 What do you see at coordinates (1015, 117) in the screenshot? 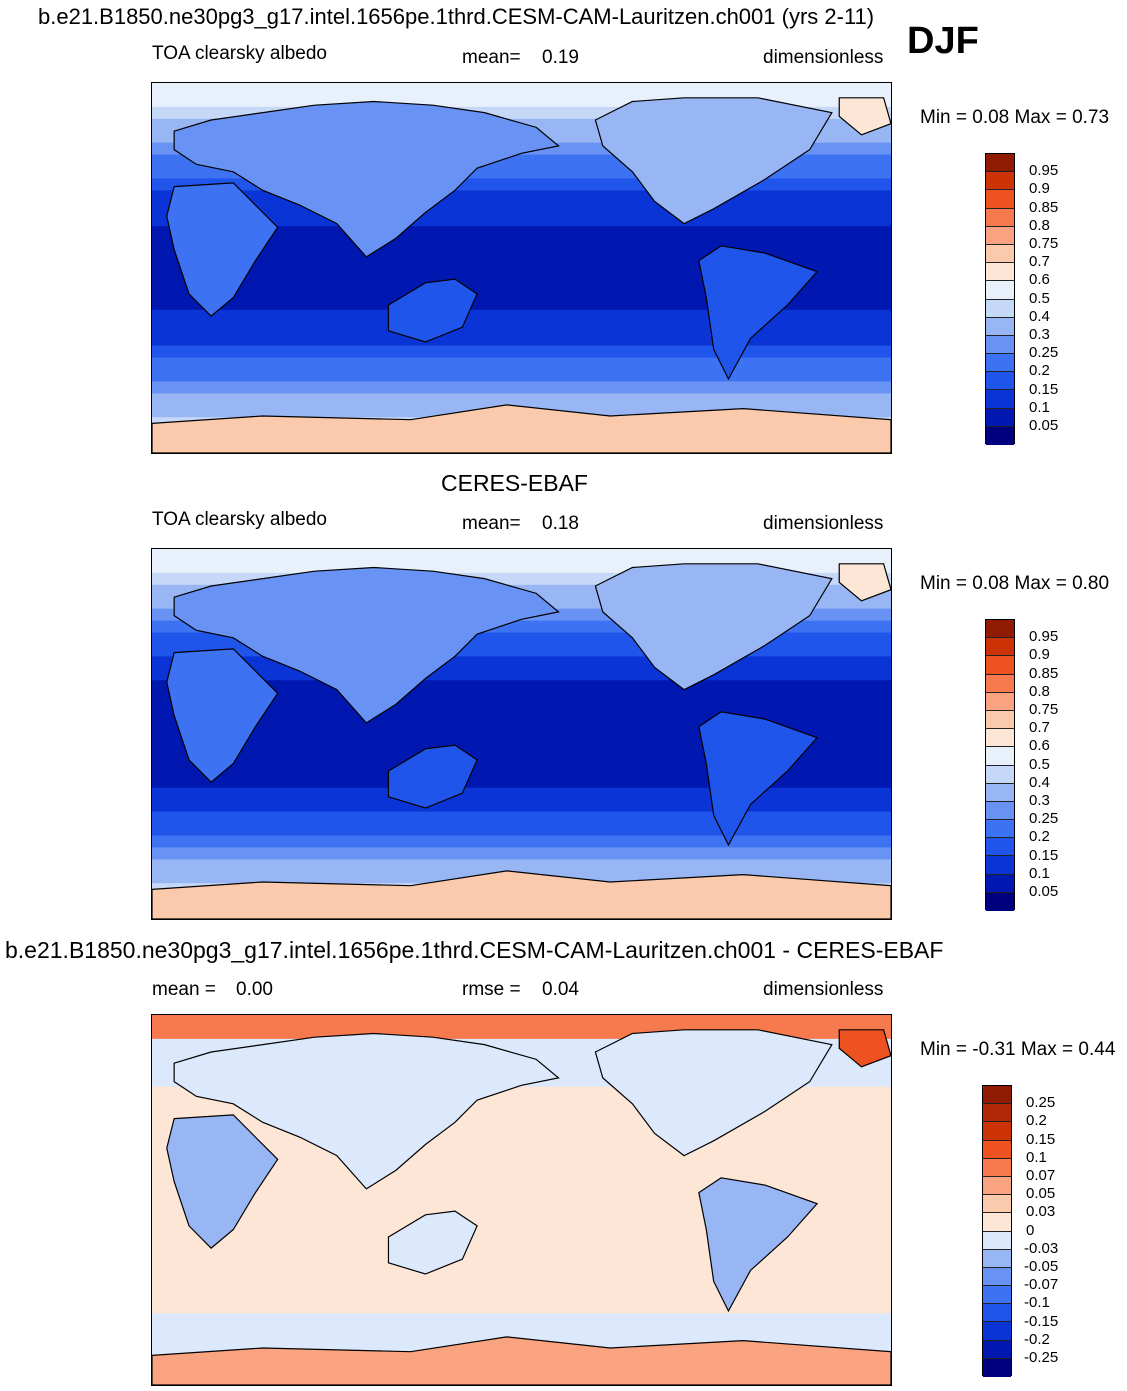
I see `panel1-minmax: Min = 0.08 Max = 0.73` at bounding box center [1015, 117].